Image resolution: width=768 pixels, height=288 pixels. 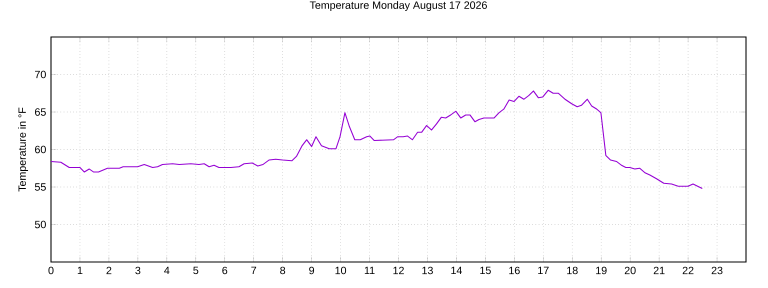 What do you see at coordinates (137, 270) in the screenshot?
I see `x-tick-label: 3` at bounding box center [137, 270].